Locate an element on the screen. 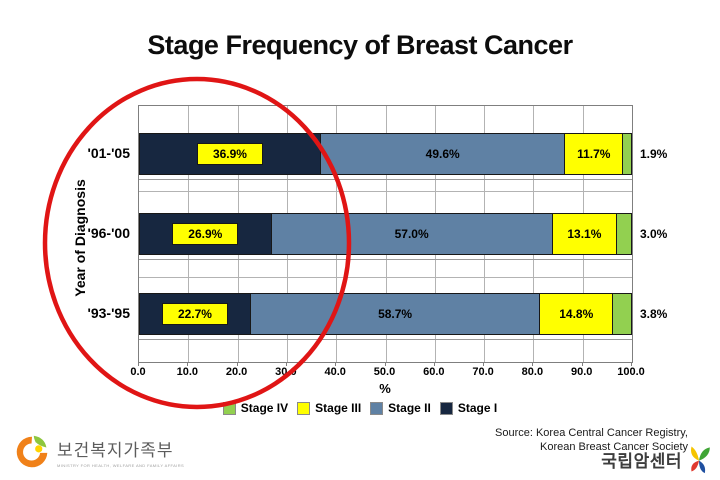 The width and height of the screenshot is (720, 480). ncc-leaf-icon is located at coordinates (700, 460).